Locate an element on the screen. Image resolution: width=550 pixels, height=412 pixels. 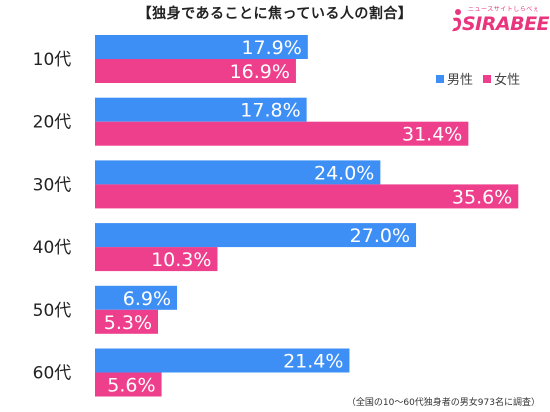
bar-female-10s is located at coordinates (195, 71).